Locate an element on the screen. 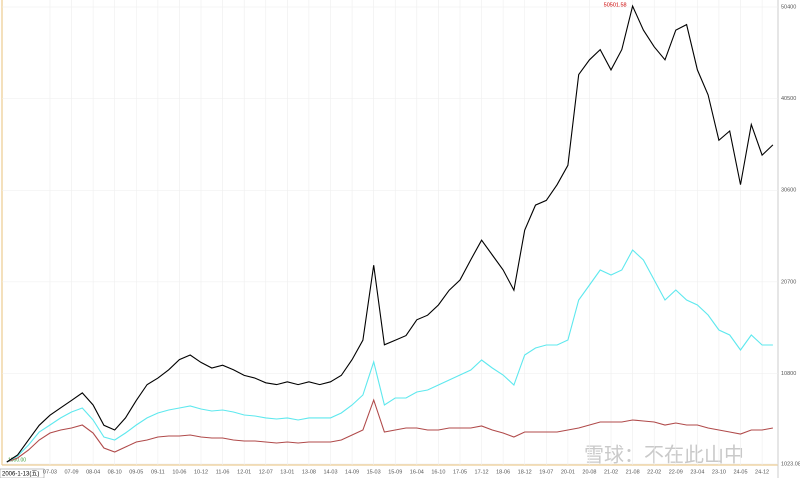 This screenshot has height=478, width=800. x-tick-label: 15-03 is located at coordinates (374, 472).